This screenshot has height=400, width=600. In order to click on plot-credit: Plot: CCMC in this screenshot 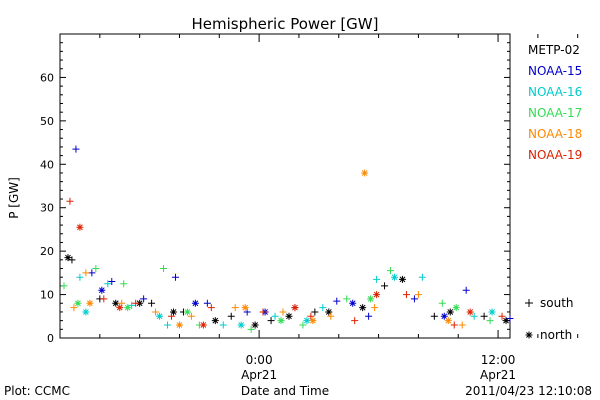, I will do `click(37, 391)`.